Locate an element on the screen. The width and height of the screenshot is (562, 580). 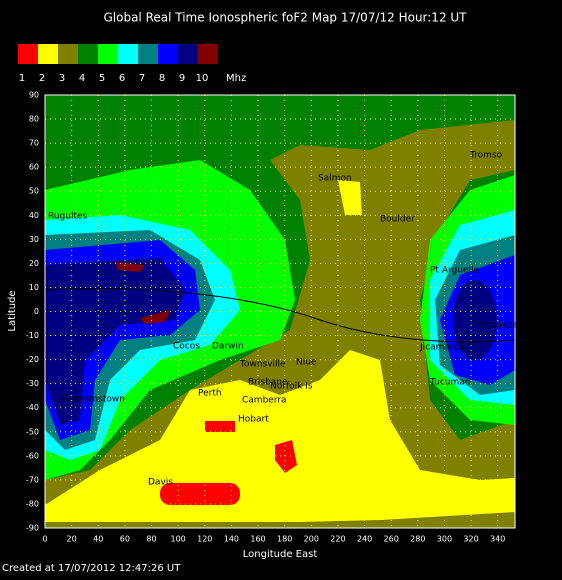
x-tick-label: 0 is located at coordinates (44, 539).